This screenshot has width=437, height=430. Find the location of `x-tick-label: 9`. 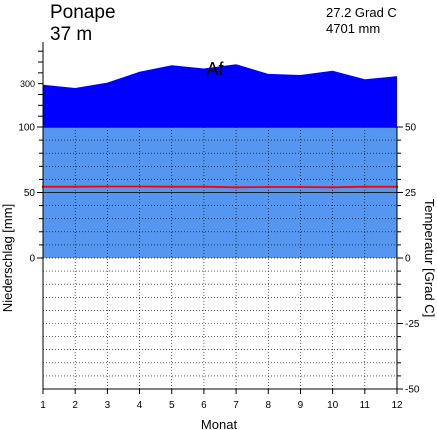

x-tick-label: 9 is located at coordinates (301, 405).